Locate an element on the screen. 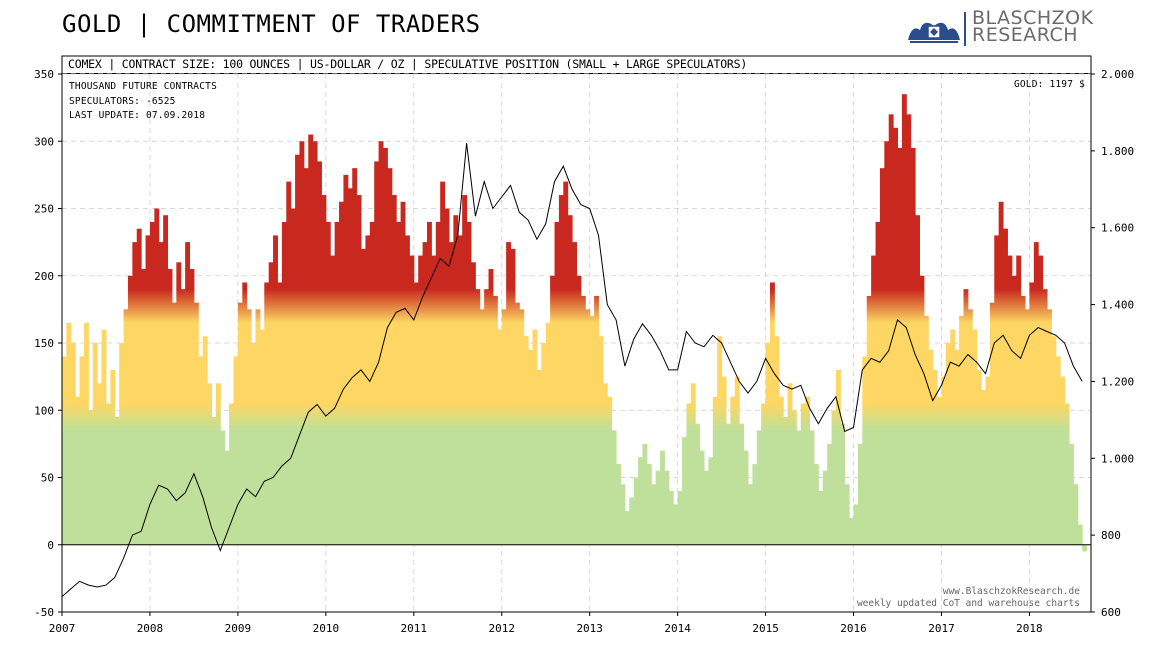 Image resolution: width=1155 pixels, height=649 pixels. x-tick-label: 2007 is located at coordinates (62, 628).